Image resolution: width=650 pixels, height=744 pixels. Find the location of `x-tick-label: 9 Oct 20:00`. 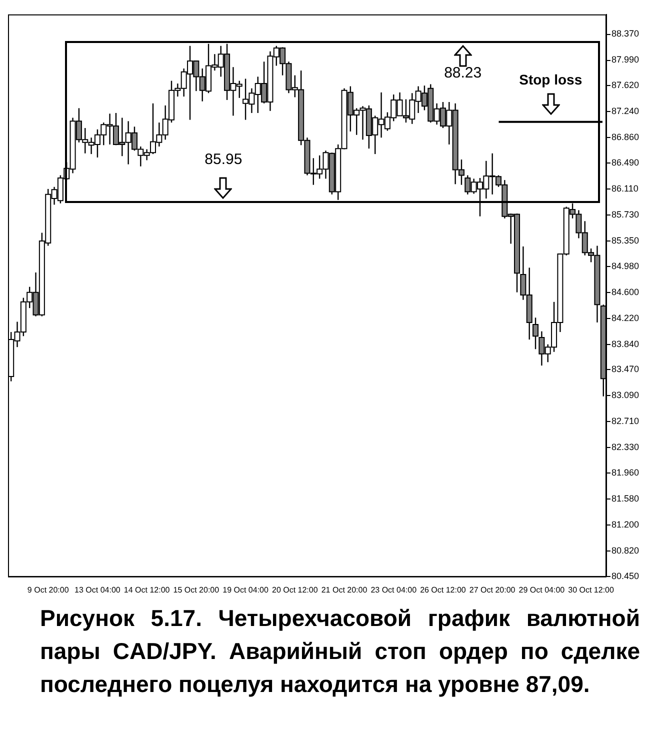

x-tick-label: 9 Oct 20:00 is located at coordinates (48, 589).